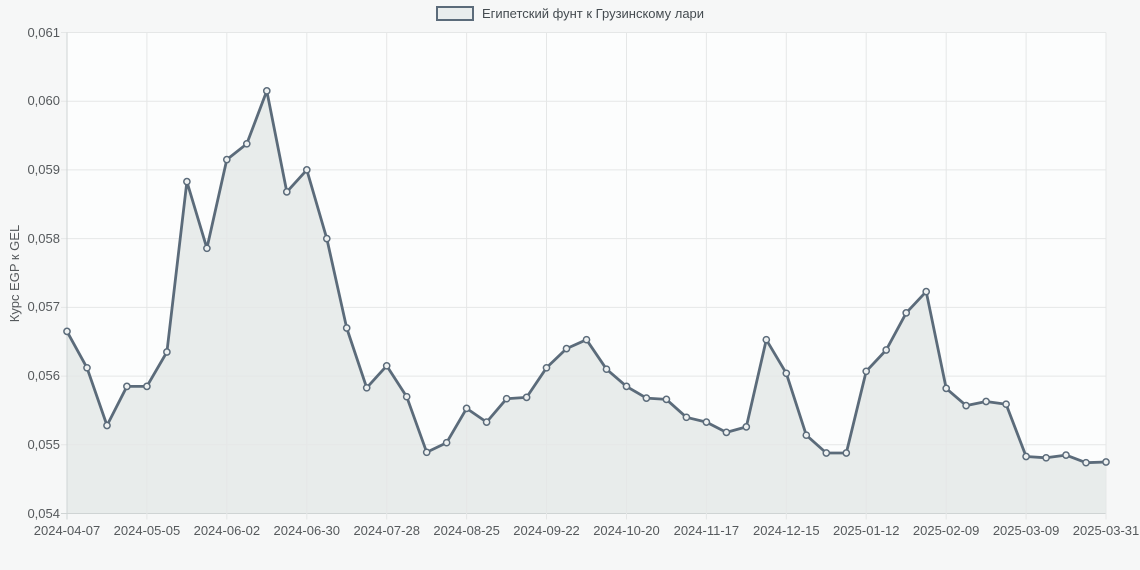 Image resolution: width=1140 pixels, height=570 pixels. Describe the element at coordinates (706, 530) in the screenshot. I see `x-axis-tick-label: 2024-11-17` at that location.